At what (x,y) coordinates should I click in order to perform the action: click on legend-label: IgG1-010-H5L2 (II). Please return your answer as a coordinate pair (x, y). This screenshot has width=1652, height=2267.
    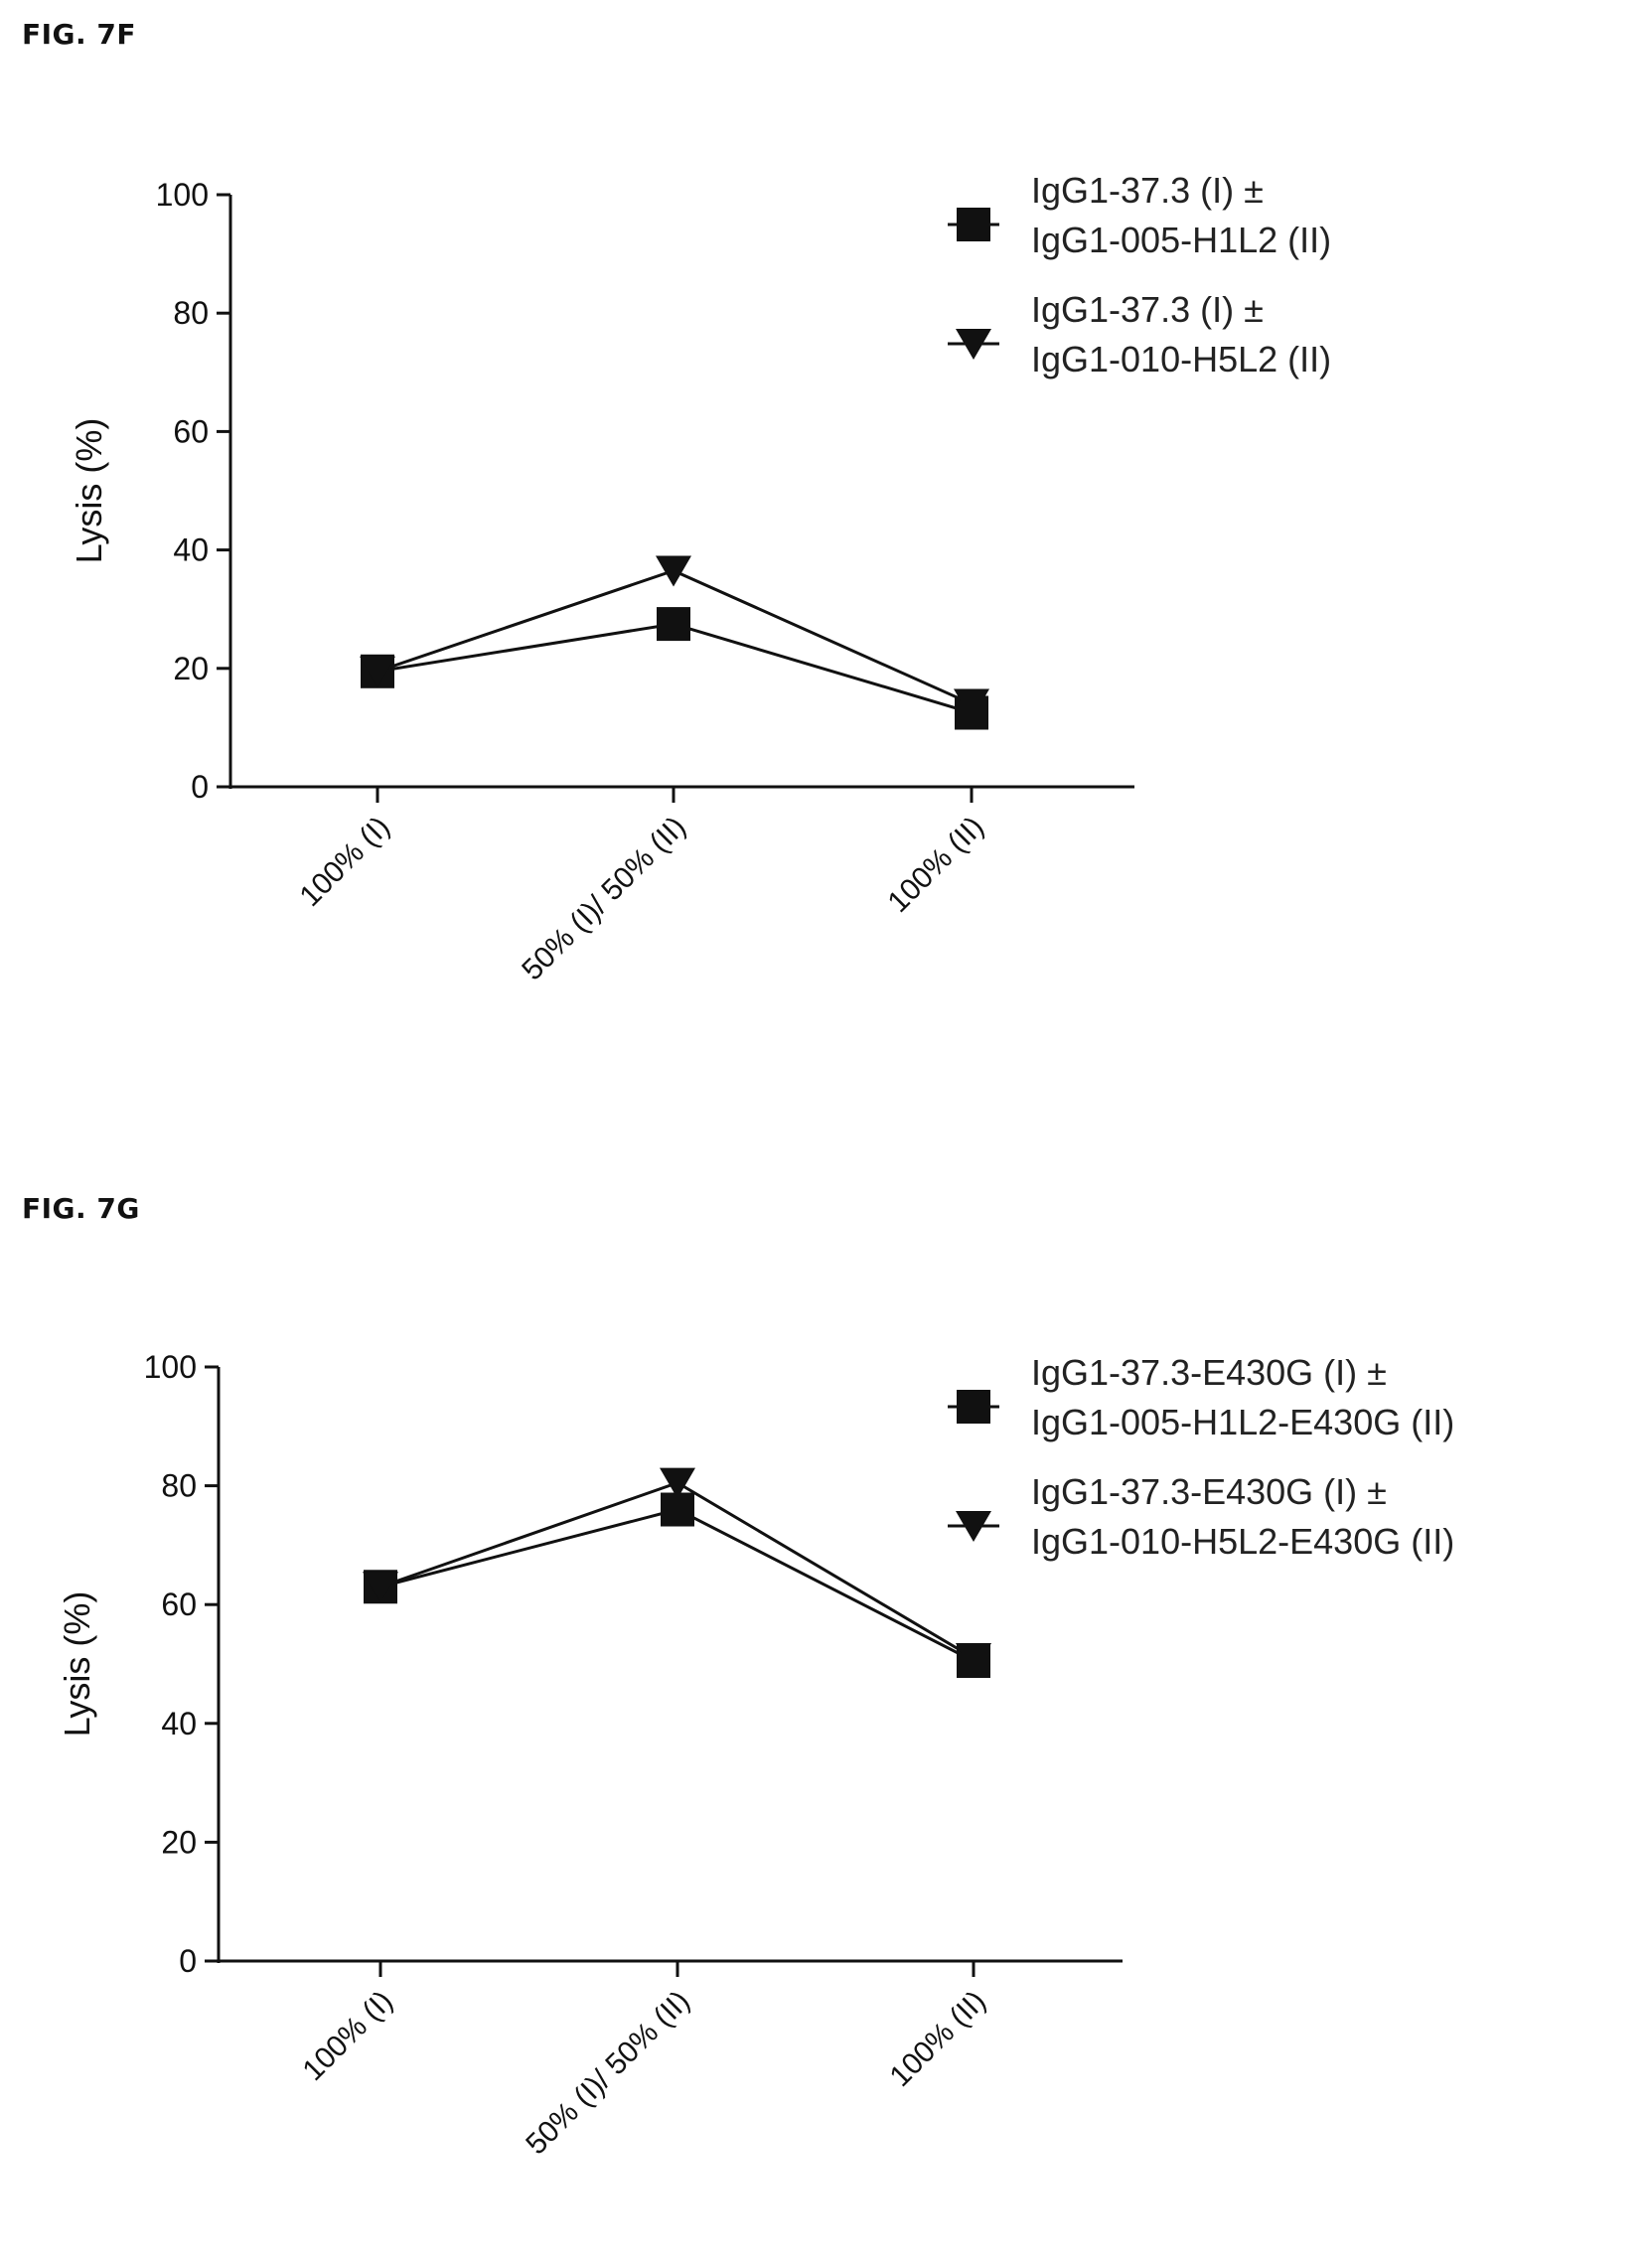
    Looking at the image, I should click on (1181, 359).